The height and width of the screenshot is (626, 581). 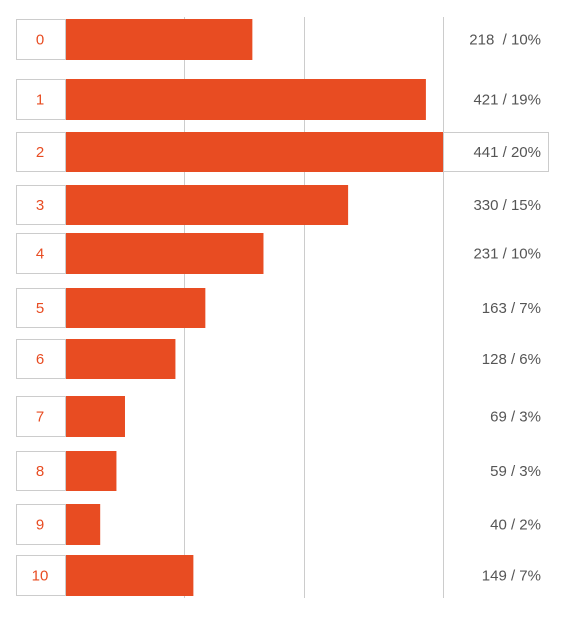 I want to click on value-label: 40 / 2%, so click(x=515, y=525).